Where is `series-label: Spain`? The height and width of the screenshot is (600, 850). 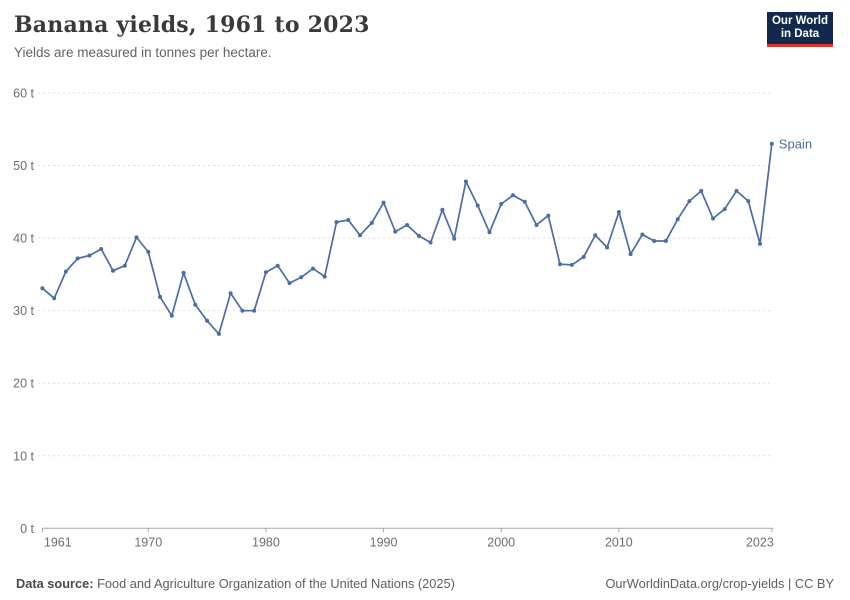 series-label: Spain is located at coordinates (795, 143).